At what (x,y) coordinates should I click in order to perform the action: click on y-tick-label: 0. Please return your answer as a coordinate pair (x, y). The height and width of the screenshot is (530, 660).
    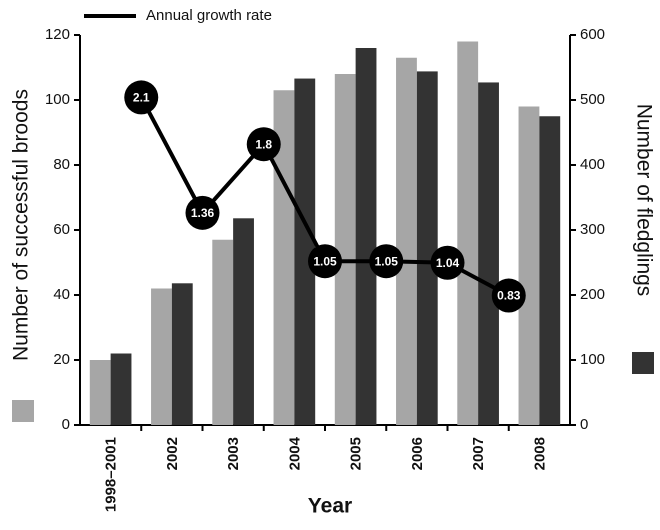
    Looking at the image, I should click on (66, 424).